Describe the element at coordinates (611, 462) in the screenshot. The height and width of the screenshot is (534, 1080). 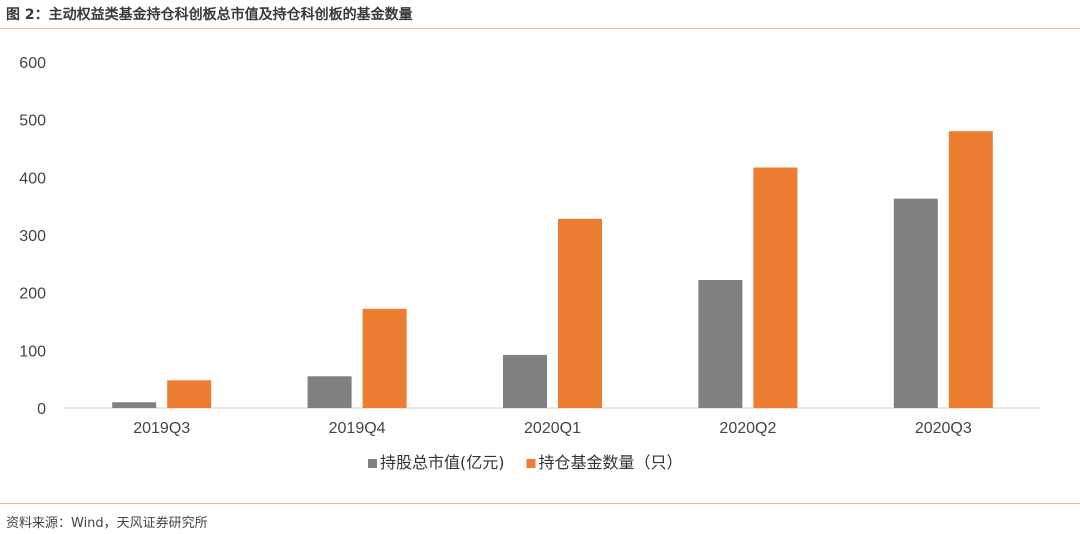
I see `legend-label: 持仓基金数量（只）` at that location.